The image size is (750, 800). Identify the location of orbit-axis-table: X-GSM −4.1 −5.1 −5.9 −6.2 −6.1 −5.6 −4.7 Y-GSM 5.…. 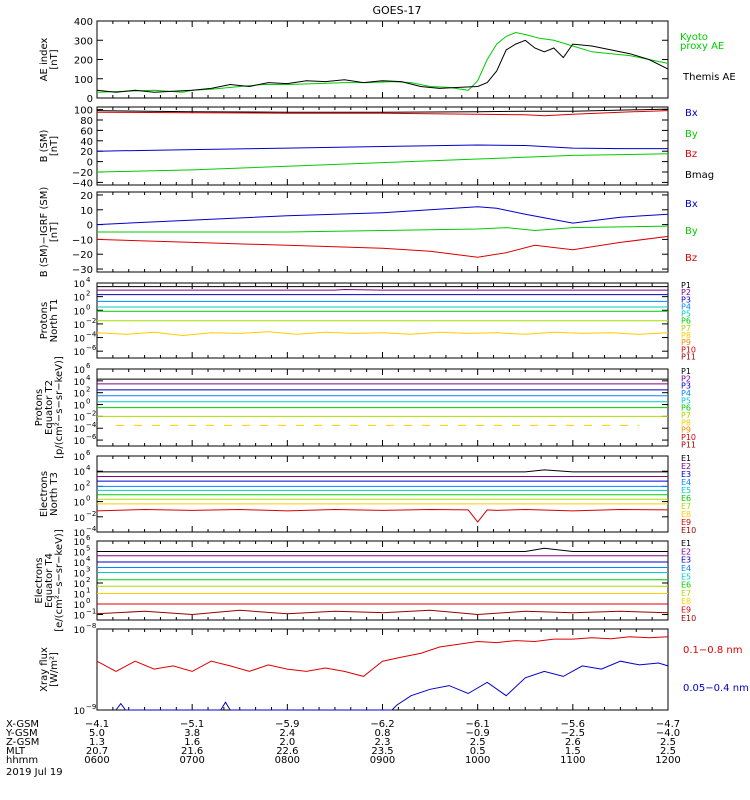
(343, 748).